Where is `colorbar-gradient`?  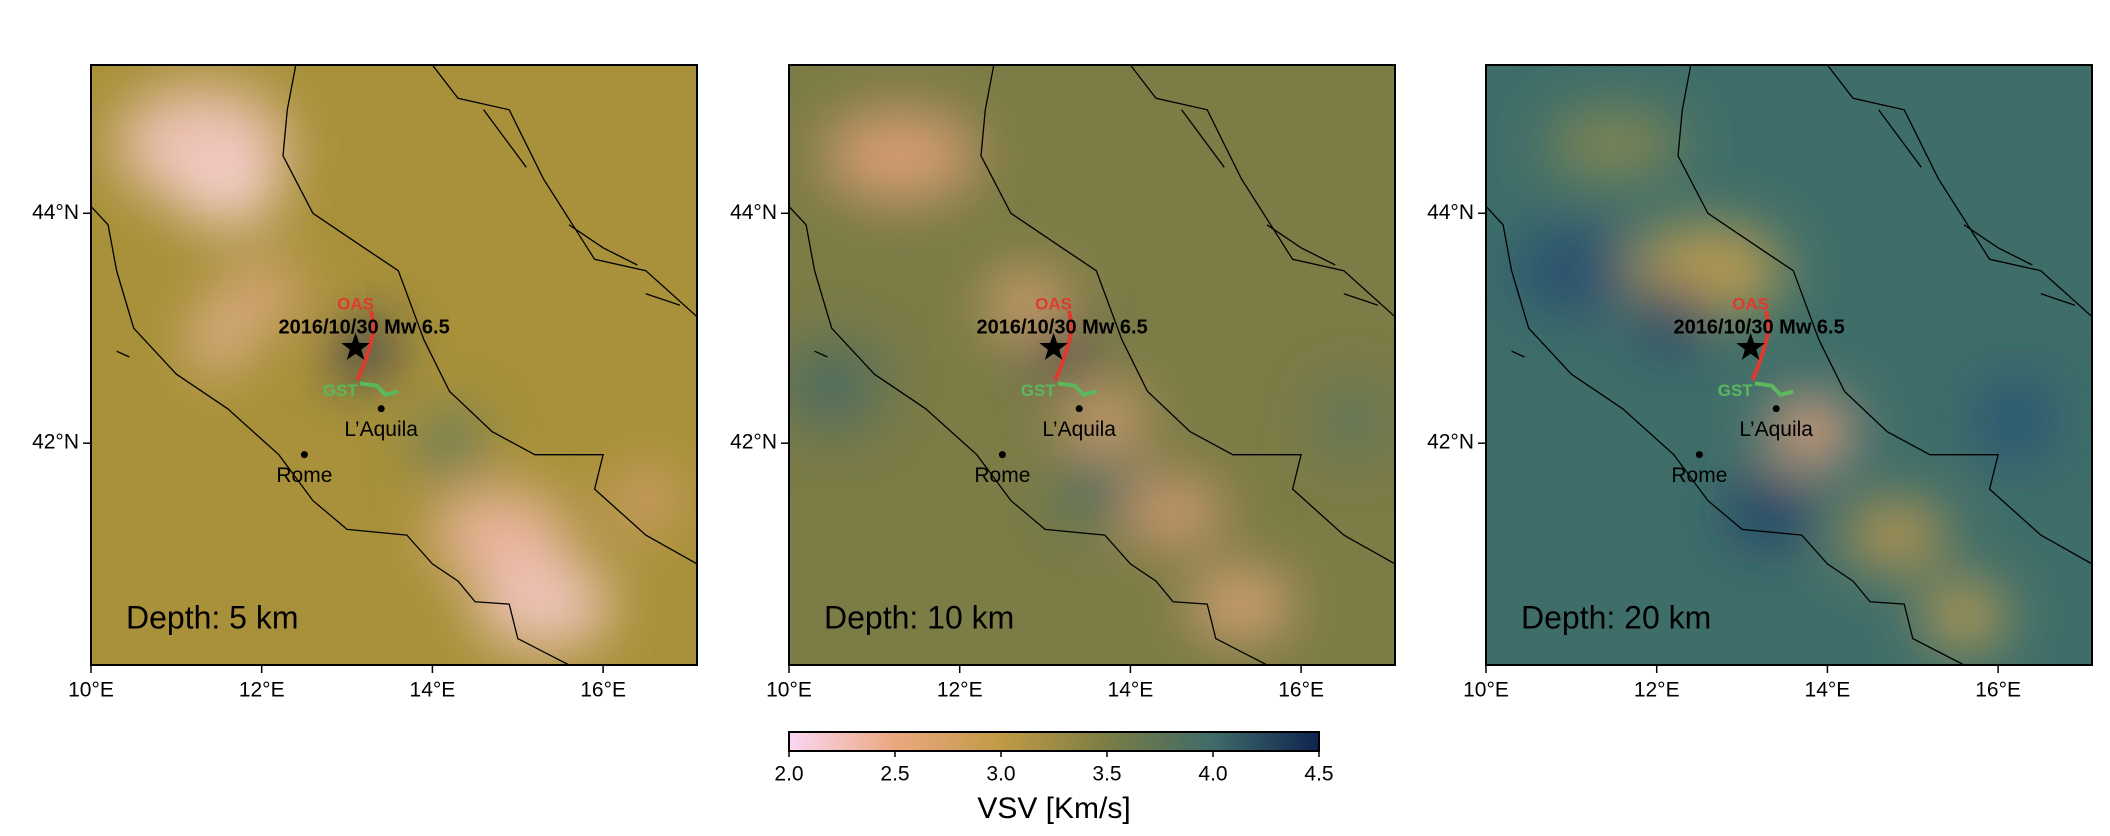
colorbar-gradient is located at coordinates (1054, 741).